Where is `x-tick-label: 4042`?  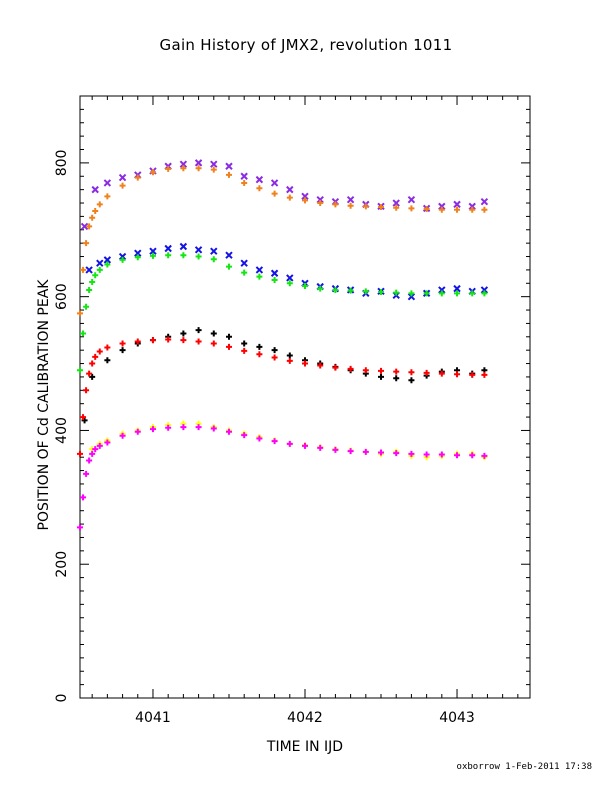 x-tick-label: 4042 is located at coordinates (305, 718).